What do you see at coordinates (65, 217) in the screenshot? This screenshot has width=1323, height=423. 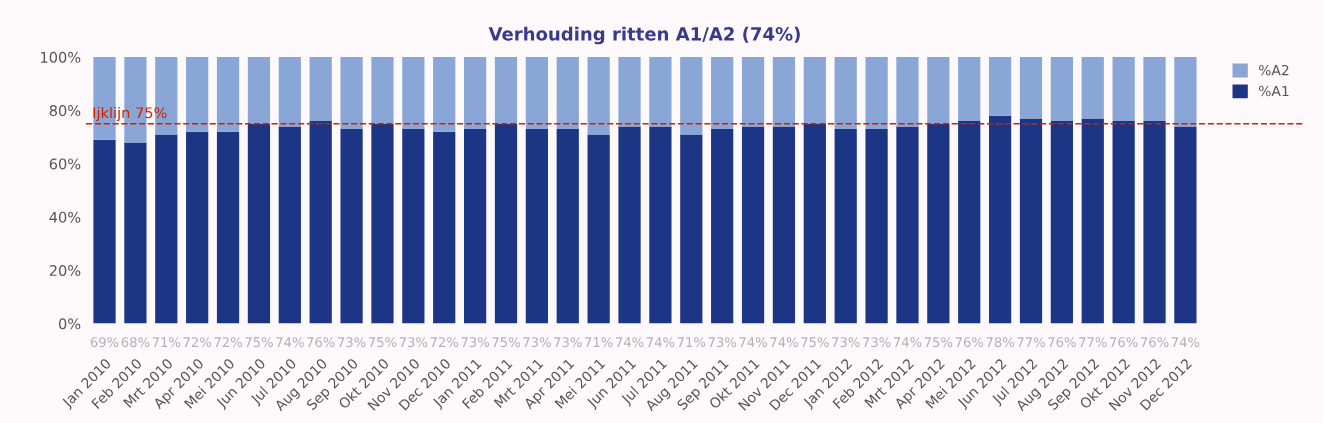 I see `y-tick-label: 40%` at bounding box center [65, 217].